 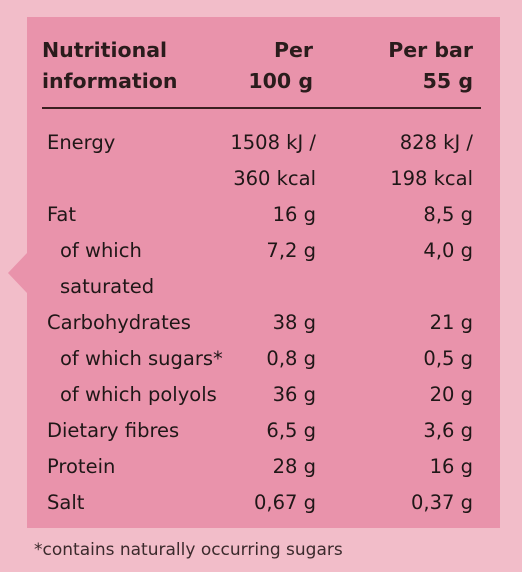 What do you see at coordinates (81, 142) in the screenshot?
I see `nutrient-name: Energy` at bounding box center [81, 142].